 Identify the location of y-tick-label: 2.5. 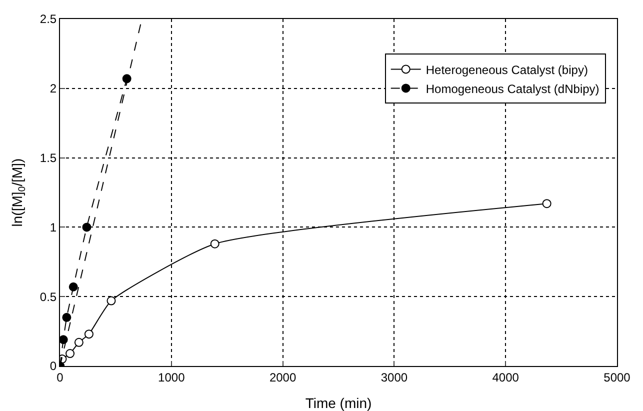
(48, 19).